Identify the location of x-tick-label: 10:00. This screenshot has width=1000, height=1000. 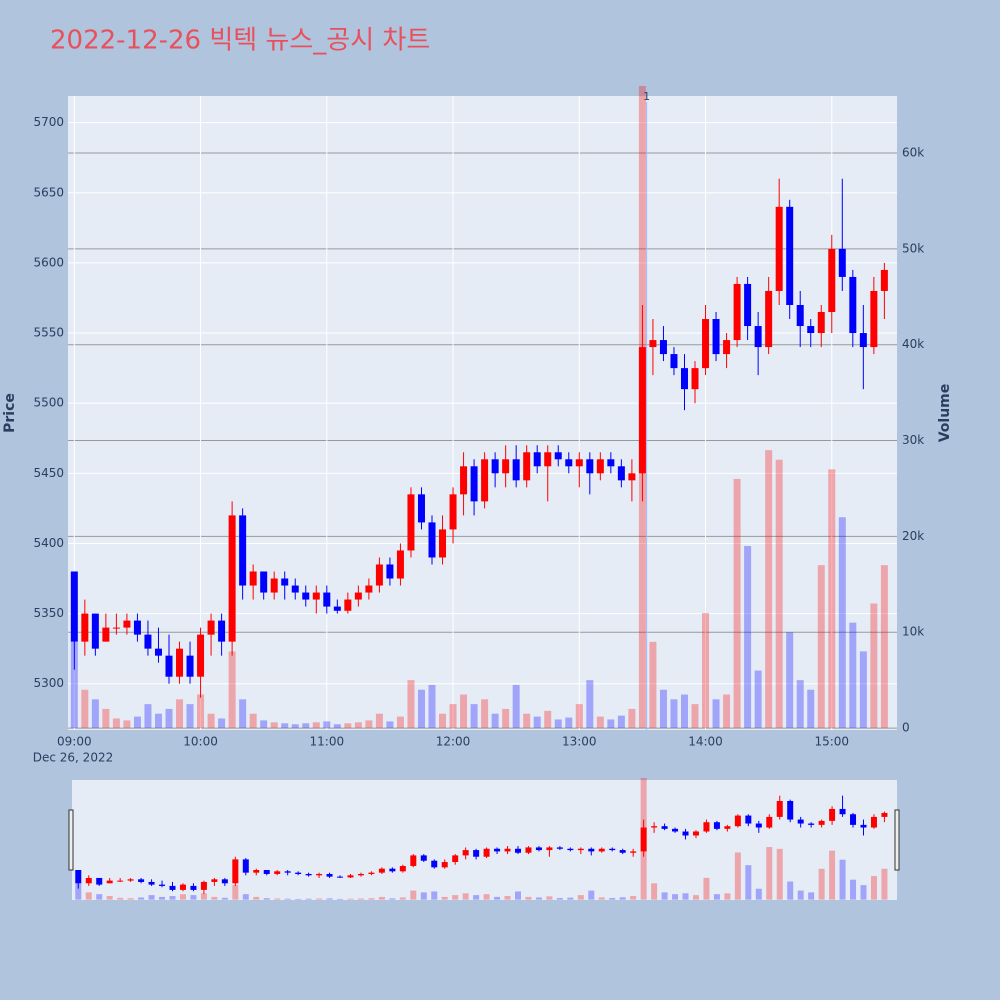
(200, 742).